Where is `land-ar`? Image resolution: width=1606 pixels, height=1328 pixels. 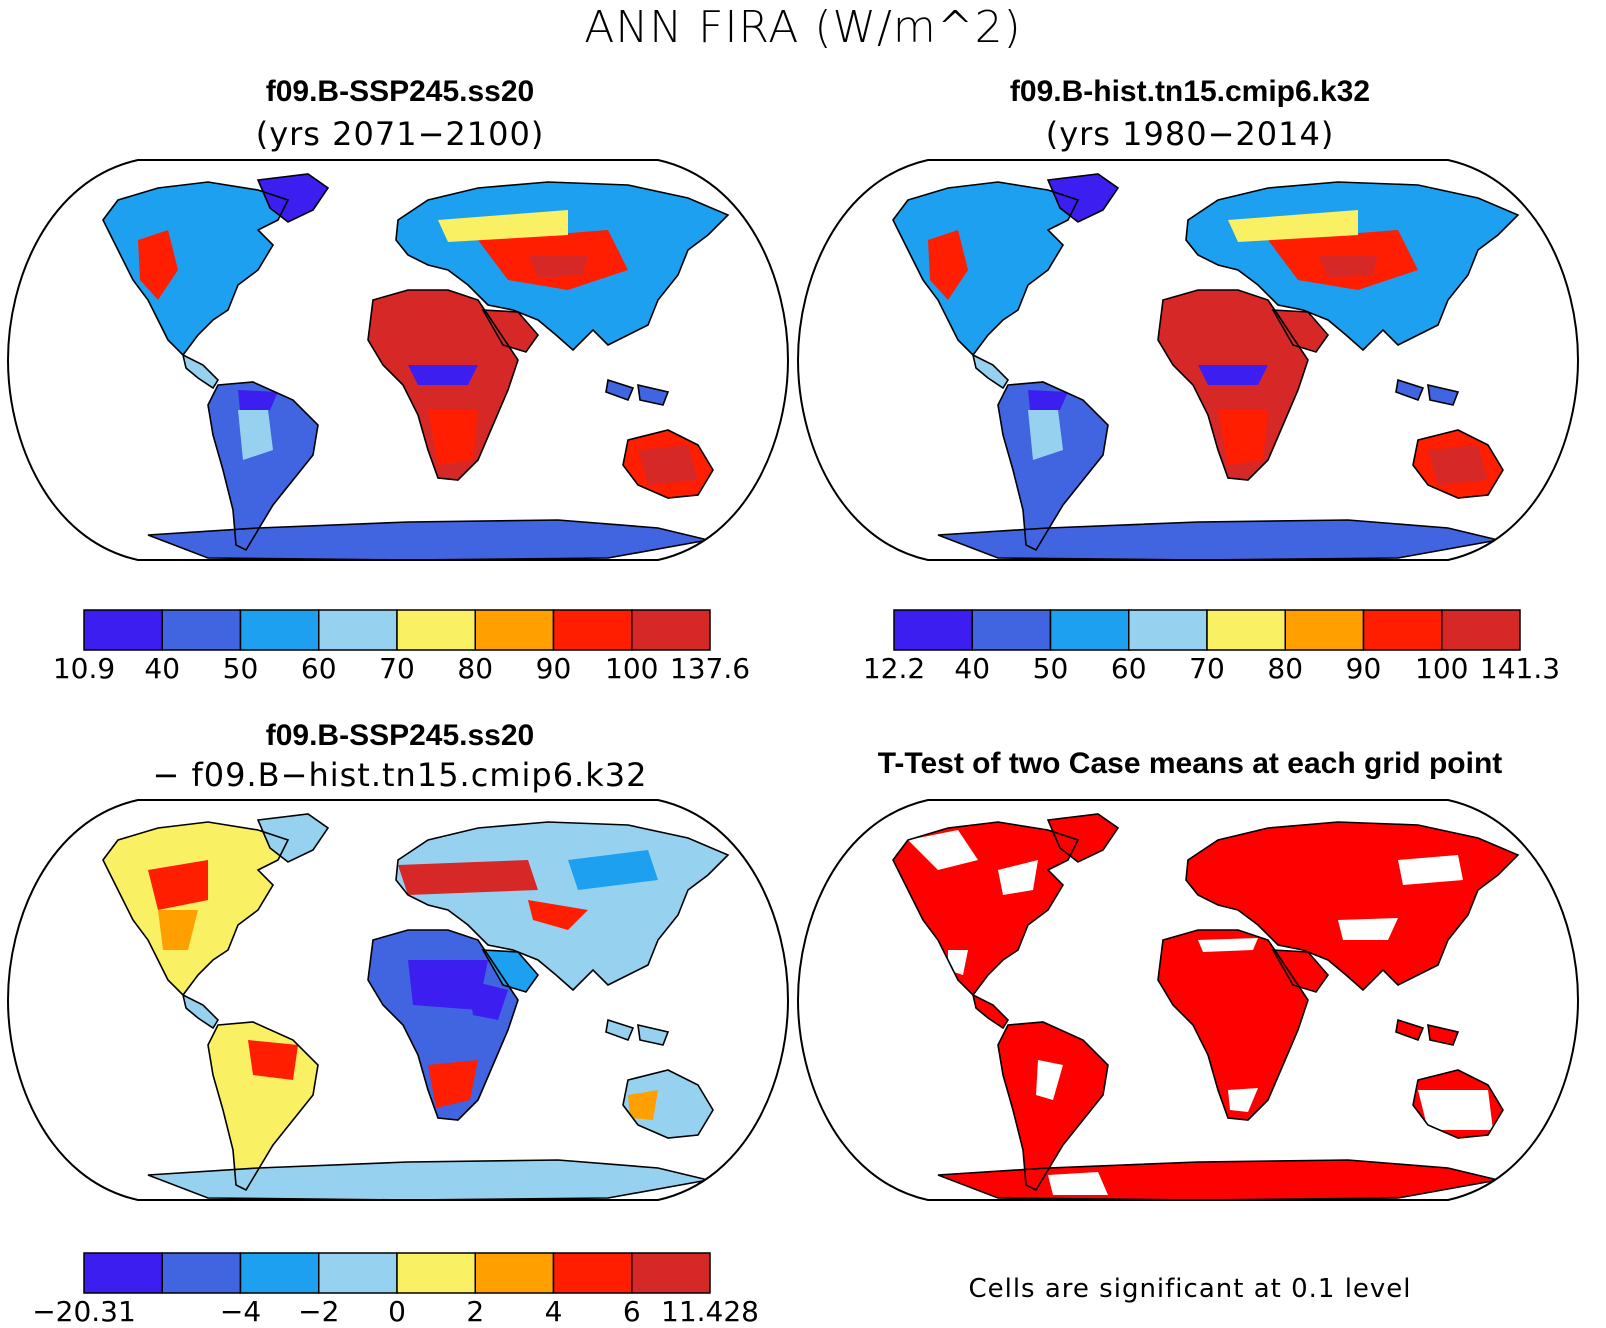 land-ar is located at coordinates (510, 971).